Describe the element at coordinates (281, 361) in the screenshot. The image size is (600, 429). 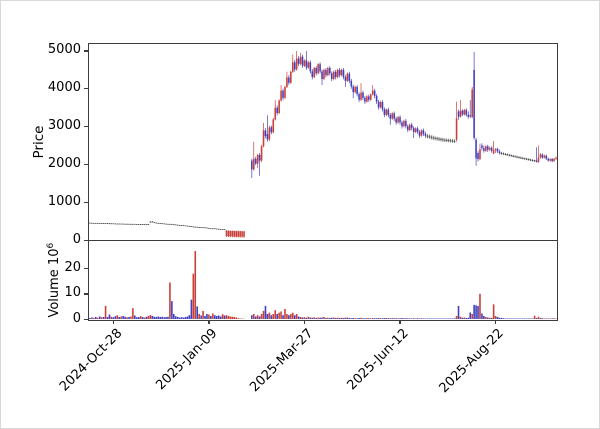
I see `x-tick-label: 2025-Mar-27` at that location.